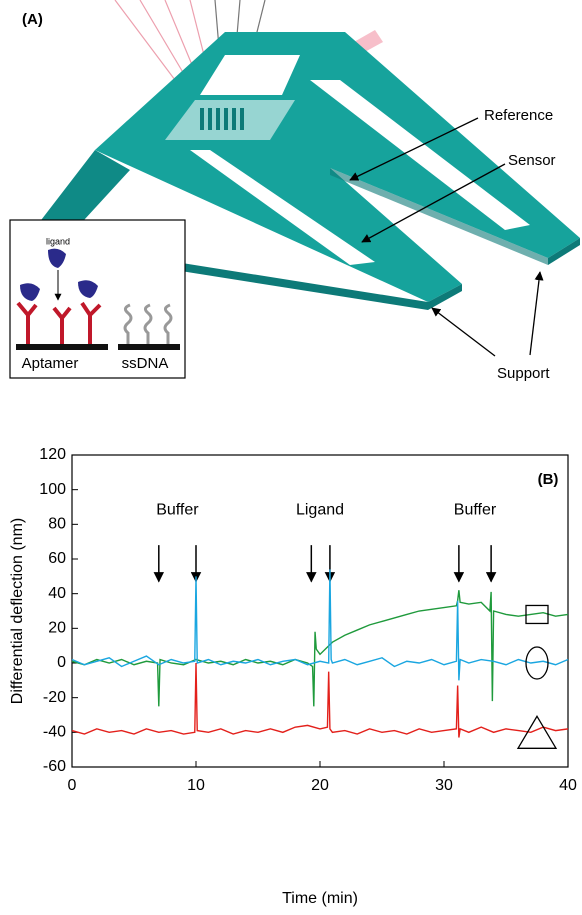 This screenshot has width=582, height=915. Describe the element at coordinates (568, 785) in the screenshot. I see `x-tick-label: 40` at that location.